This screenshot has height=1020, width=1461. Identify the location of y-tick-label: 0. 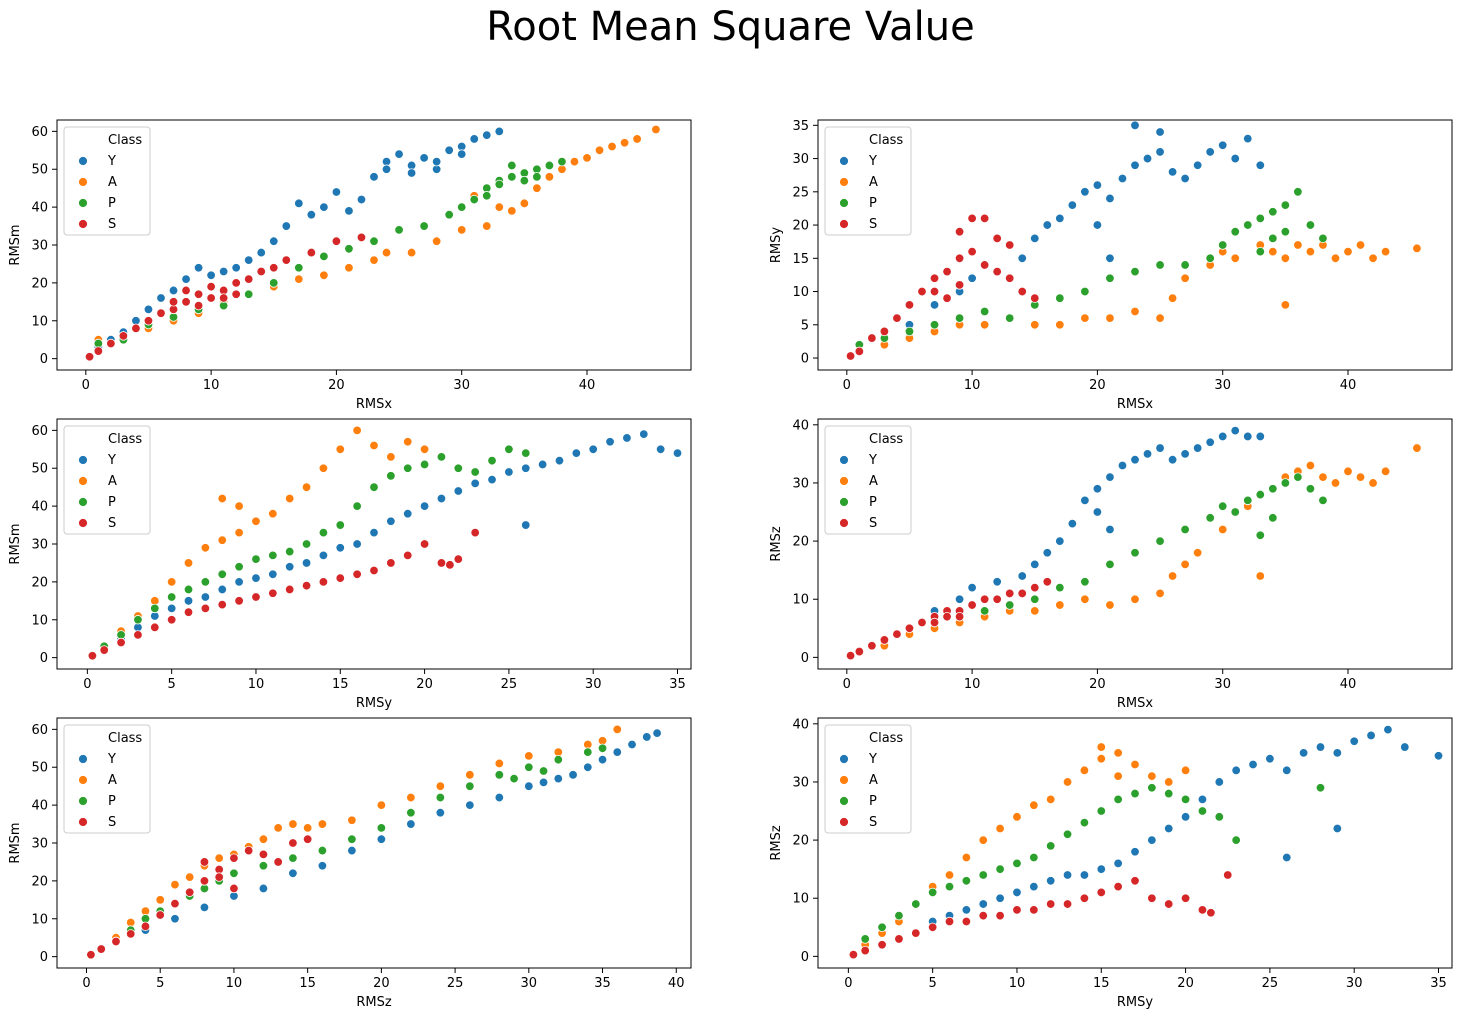
(805, 957).